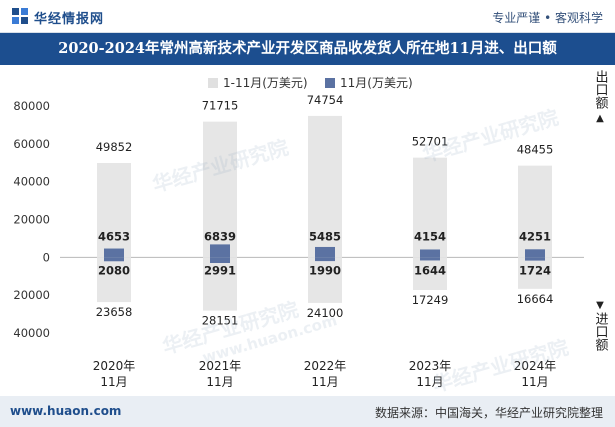 This screenshot has height=427, width=615. What do you see at coordinates (20, 16) in the screenshot?
I see `brand-logo-icon` at bounding box center [20, 16].